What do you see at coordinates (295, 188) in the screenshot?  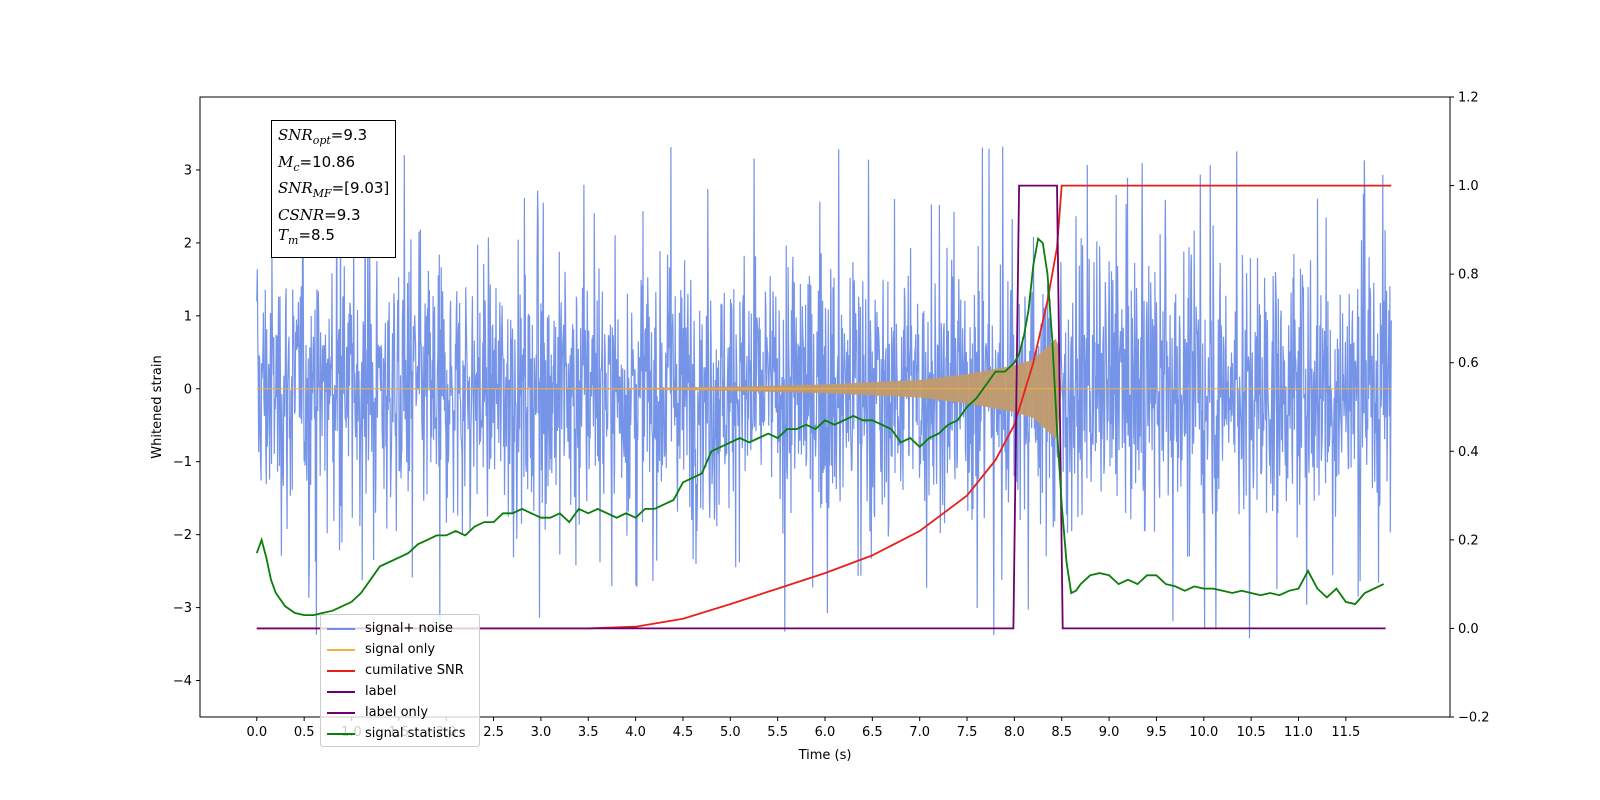 I see `snr-mf-symbol: SNR` at bounding box center [295, 188].